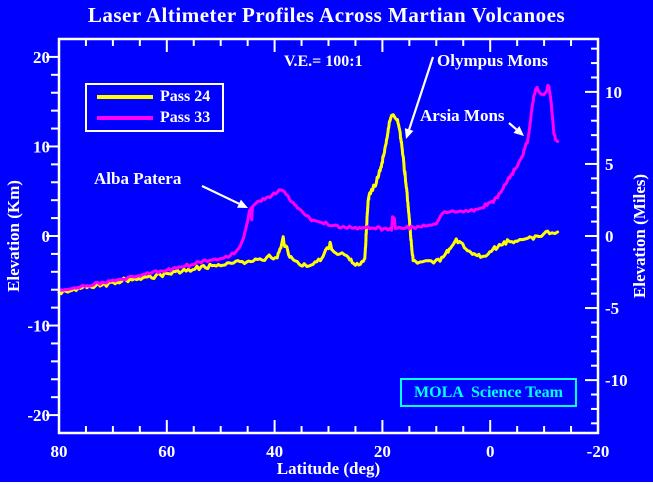 This screenshot has height=485, width=653. Describe the element at coordinates (639, 236) in the screenshot. I see `y-axis-label-right: Elevation (Miles)` at that location.